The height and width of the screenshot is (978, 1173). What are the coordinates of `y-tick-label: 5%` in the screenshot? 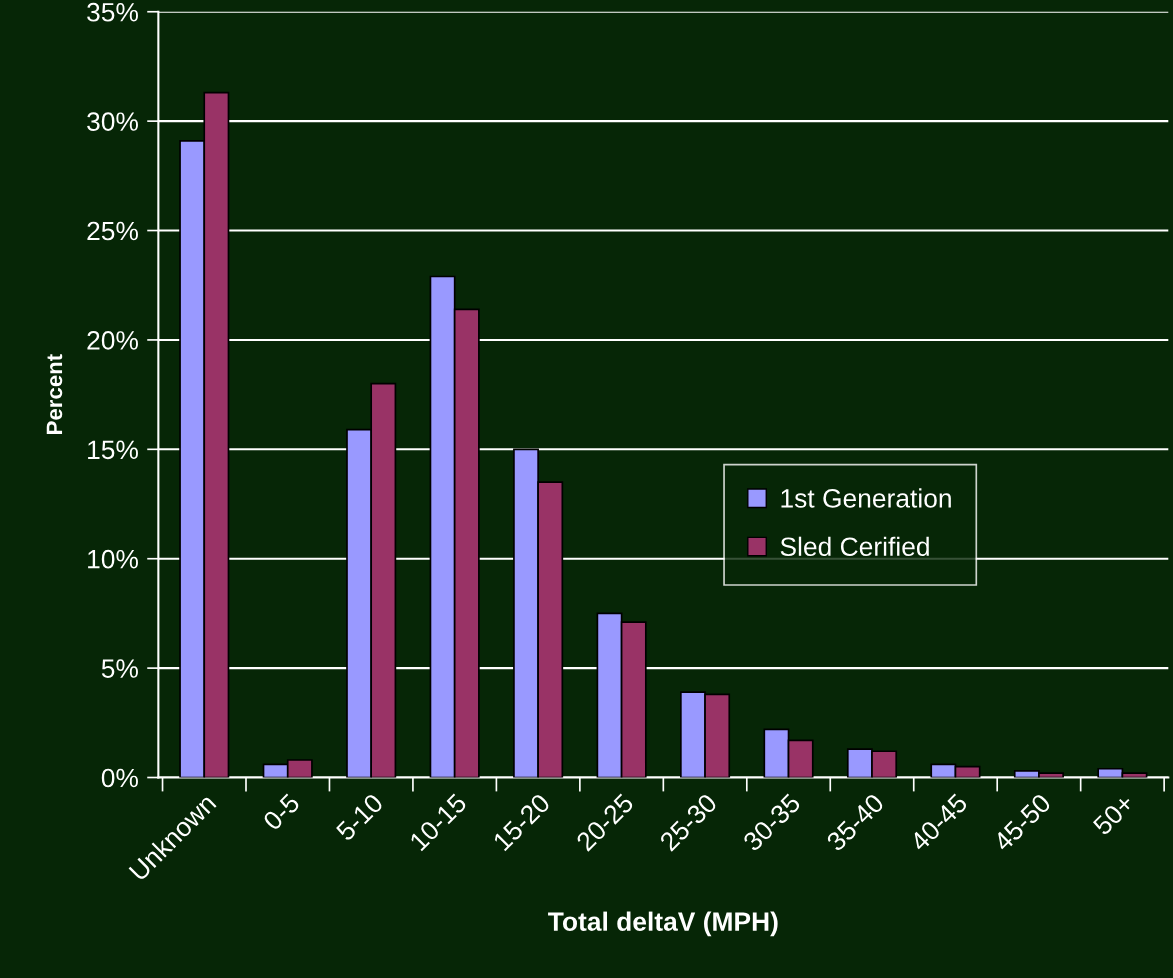 It's located at (119, 668).